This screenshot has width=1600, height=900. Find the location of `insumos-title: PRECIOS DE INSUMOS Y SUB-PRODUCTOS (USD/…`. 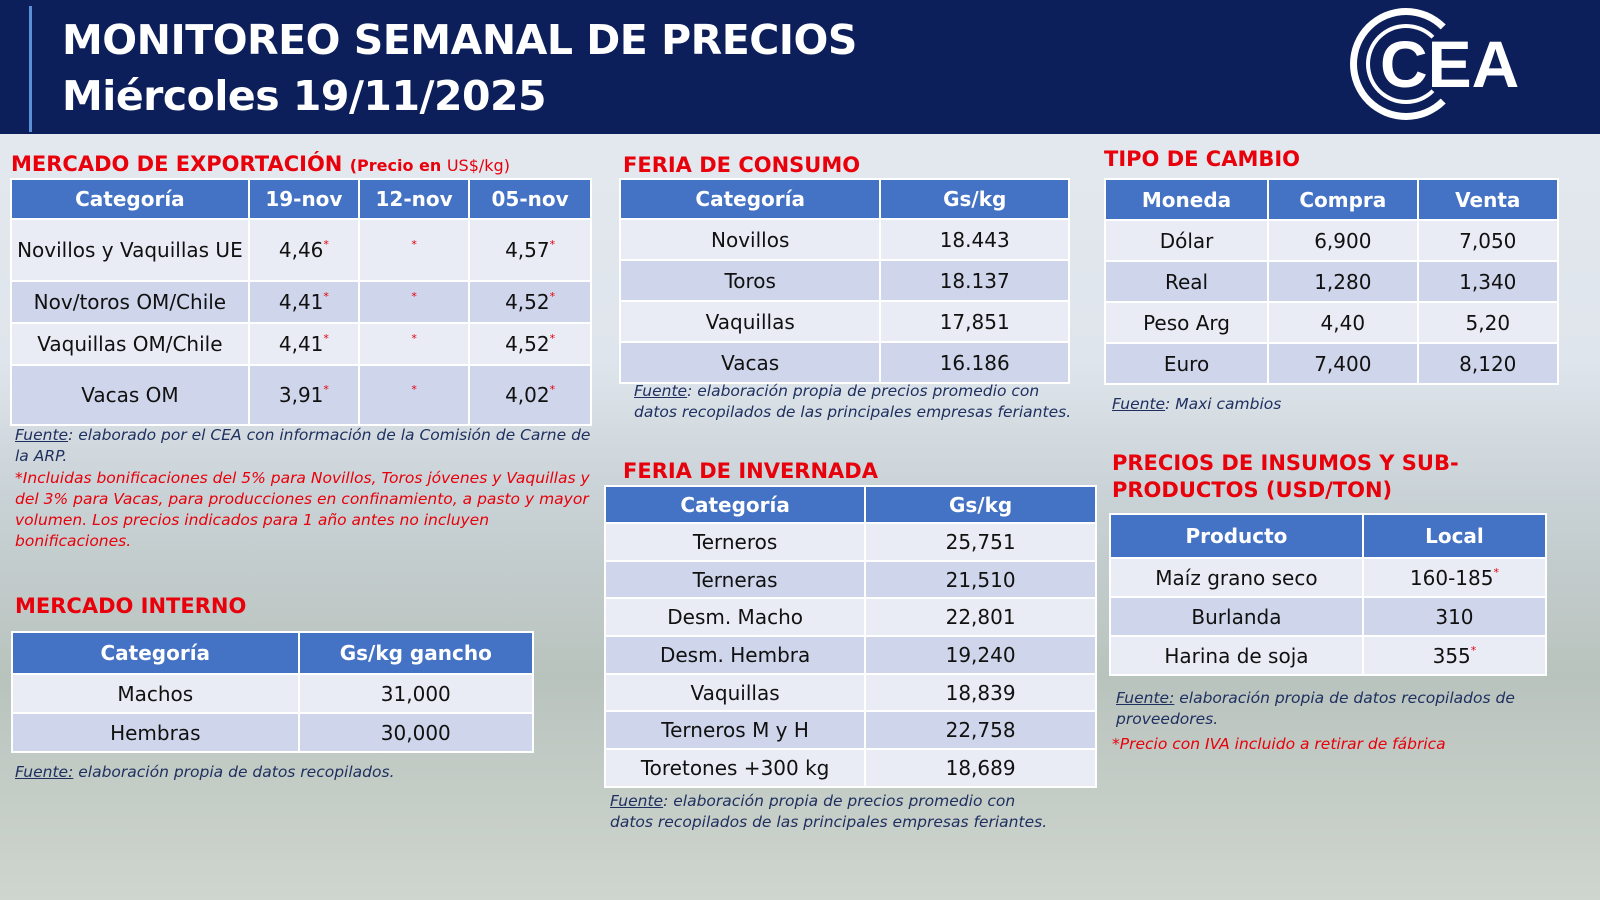

insumos-title: PRECIOS DE INSUMOS Y SUB-PRODUCTOS (USD/… is located at coordinates (1285, 476).